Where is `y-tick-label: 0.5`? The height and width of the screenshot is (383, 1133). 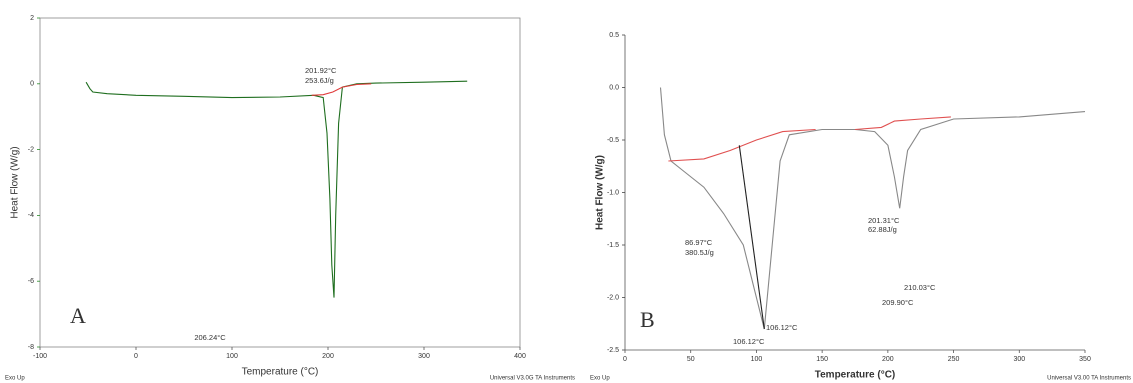 y-tick-label: 0.5 is located at coordinates (614, 35).